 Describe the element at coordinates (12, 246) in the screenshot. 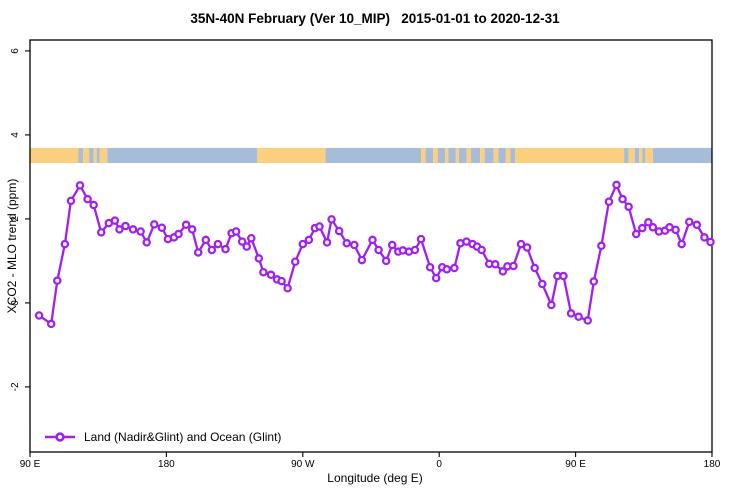

I see `y-axis-title: XCO2 - MLO trend (ppm)` at that location.